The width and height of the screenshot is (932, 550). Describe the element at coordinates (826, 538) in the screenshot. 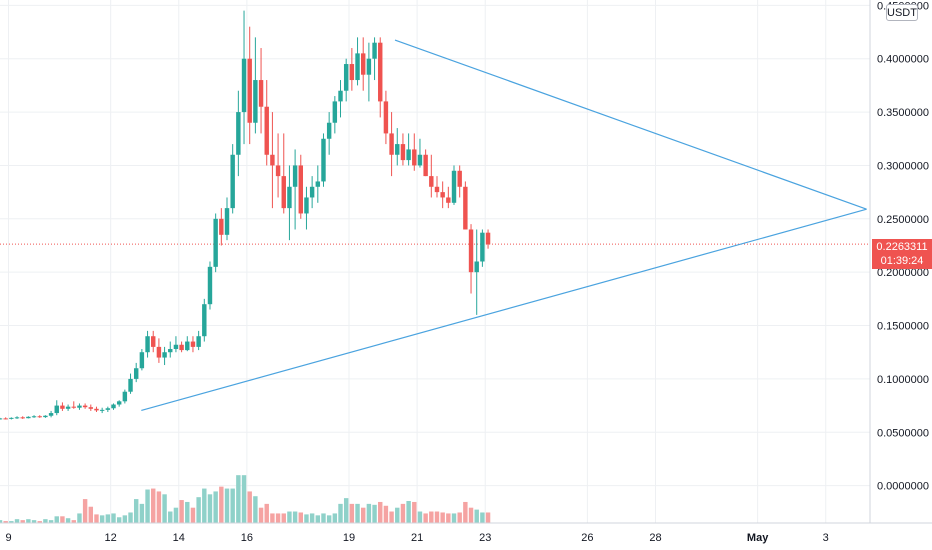

I see `time-tick-label: 3` at that location.